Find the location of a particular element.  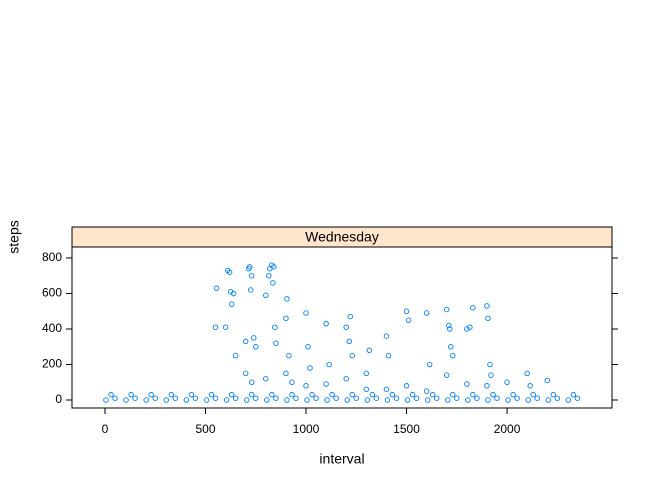

x-tick-label: 1000 is located at coordinates (306, 429).